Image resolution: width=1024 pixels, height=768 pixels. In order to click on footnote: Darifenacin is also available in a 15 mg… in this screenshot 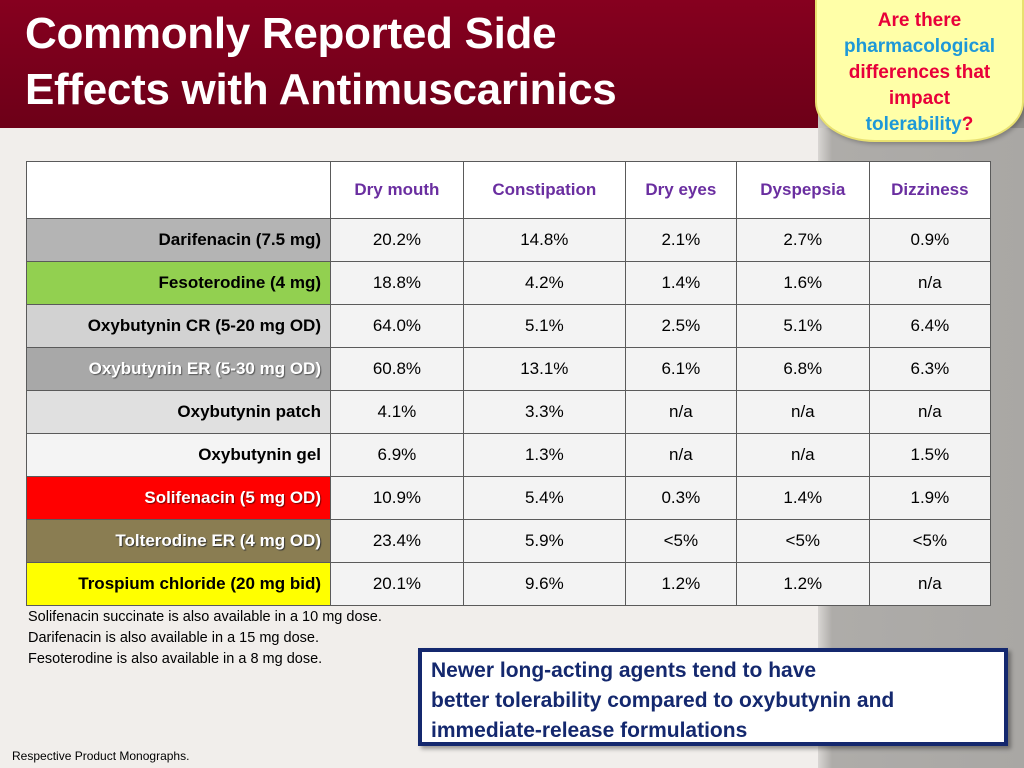, I will do `click(173, 638)`.